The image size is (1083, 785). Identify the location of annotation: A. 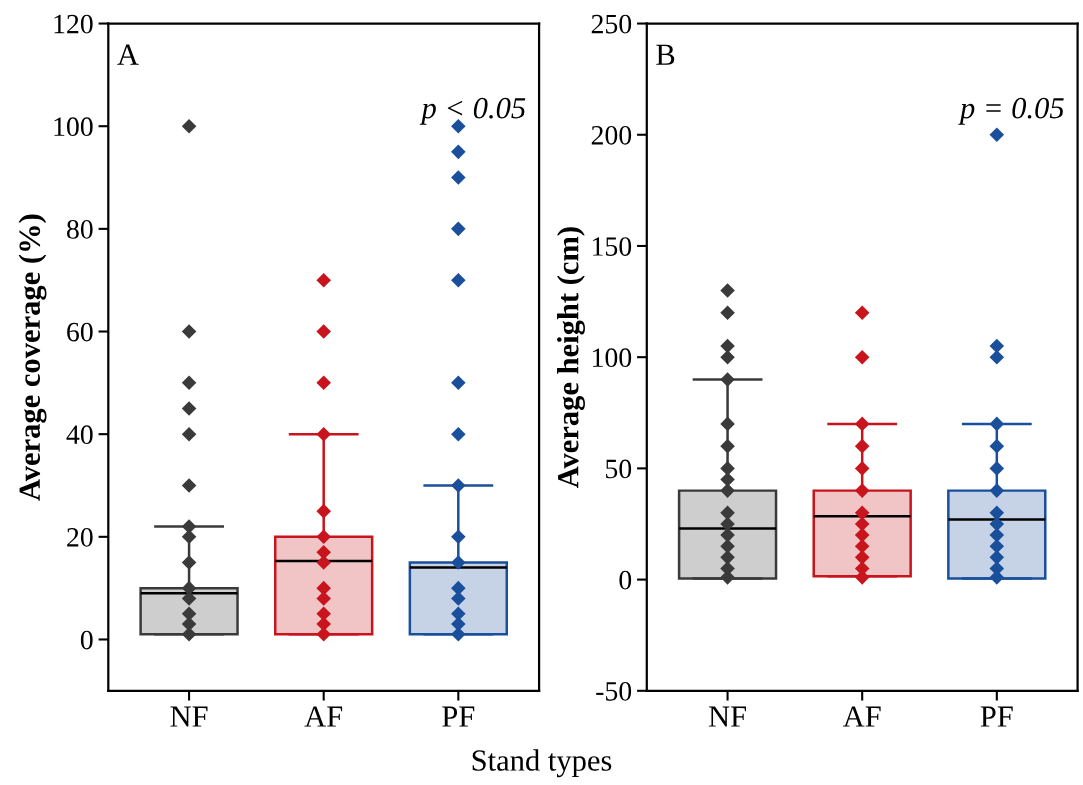
(128, 54).